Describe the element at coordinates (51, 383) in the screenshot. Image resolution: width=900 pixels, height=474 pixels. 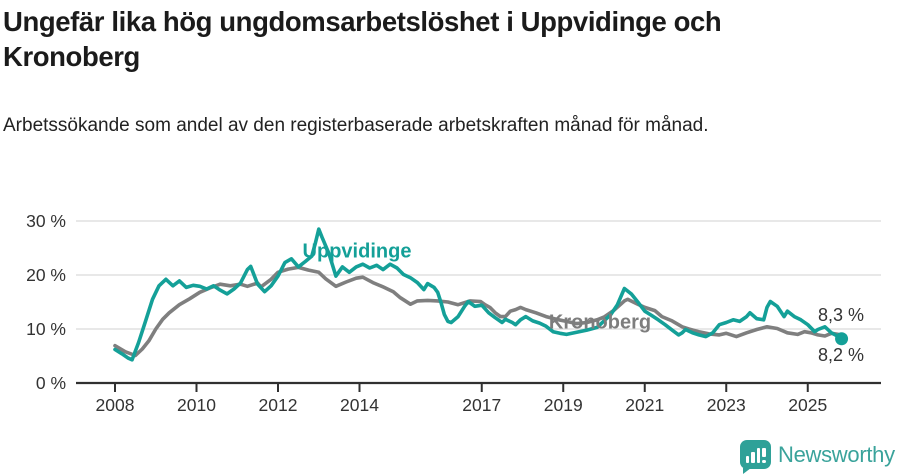
I see `y-tick-label-0: 0 %` at that location.